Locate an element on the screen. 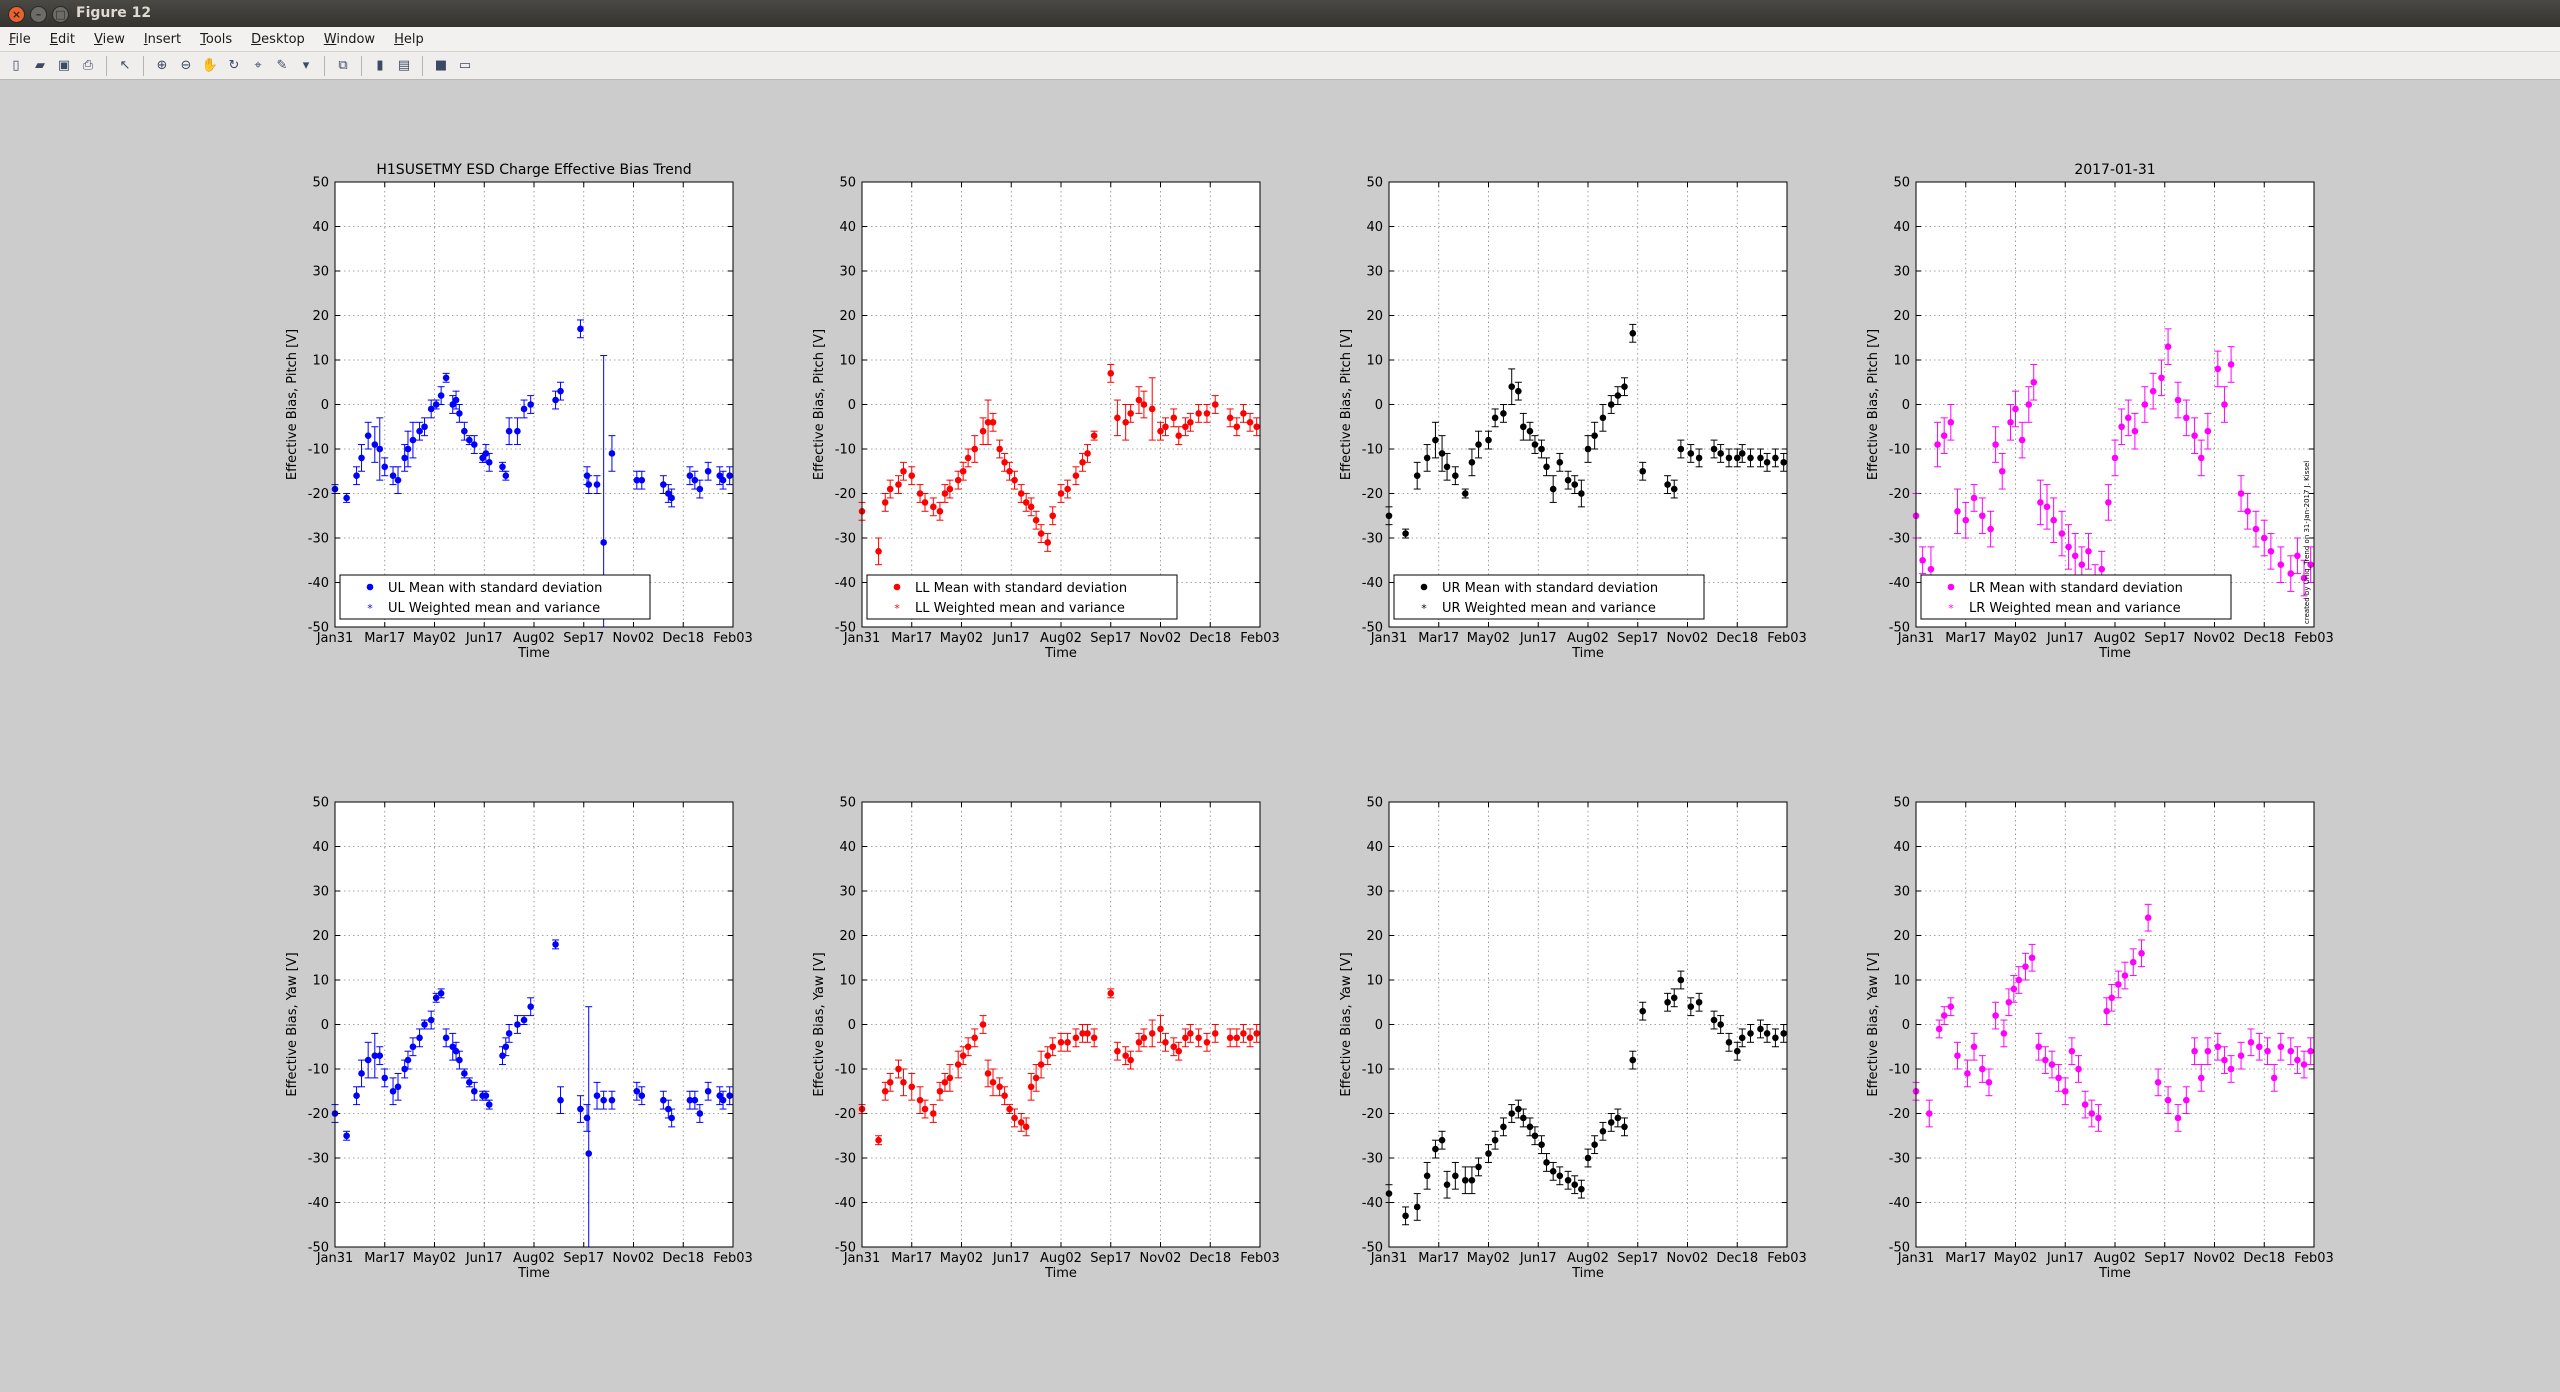 This screenshot has height=1392, width=2560. brush-dropdown-icon: ▾ is located at coordinates (306, 65).